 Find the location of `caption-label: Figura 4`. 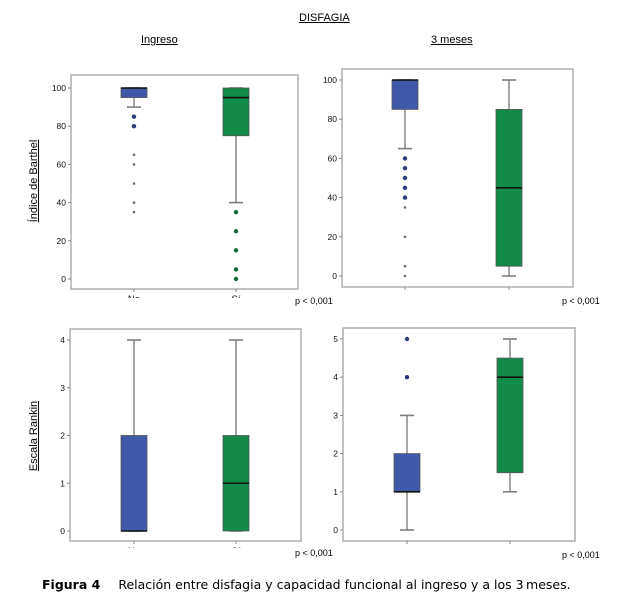

caption-label: Figura 4 is located at coordinates (71, 584).